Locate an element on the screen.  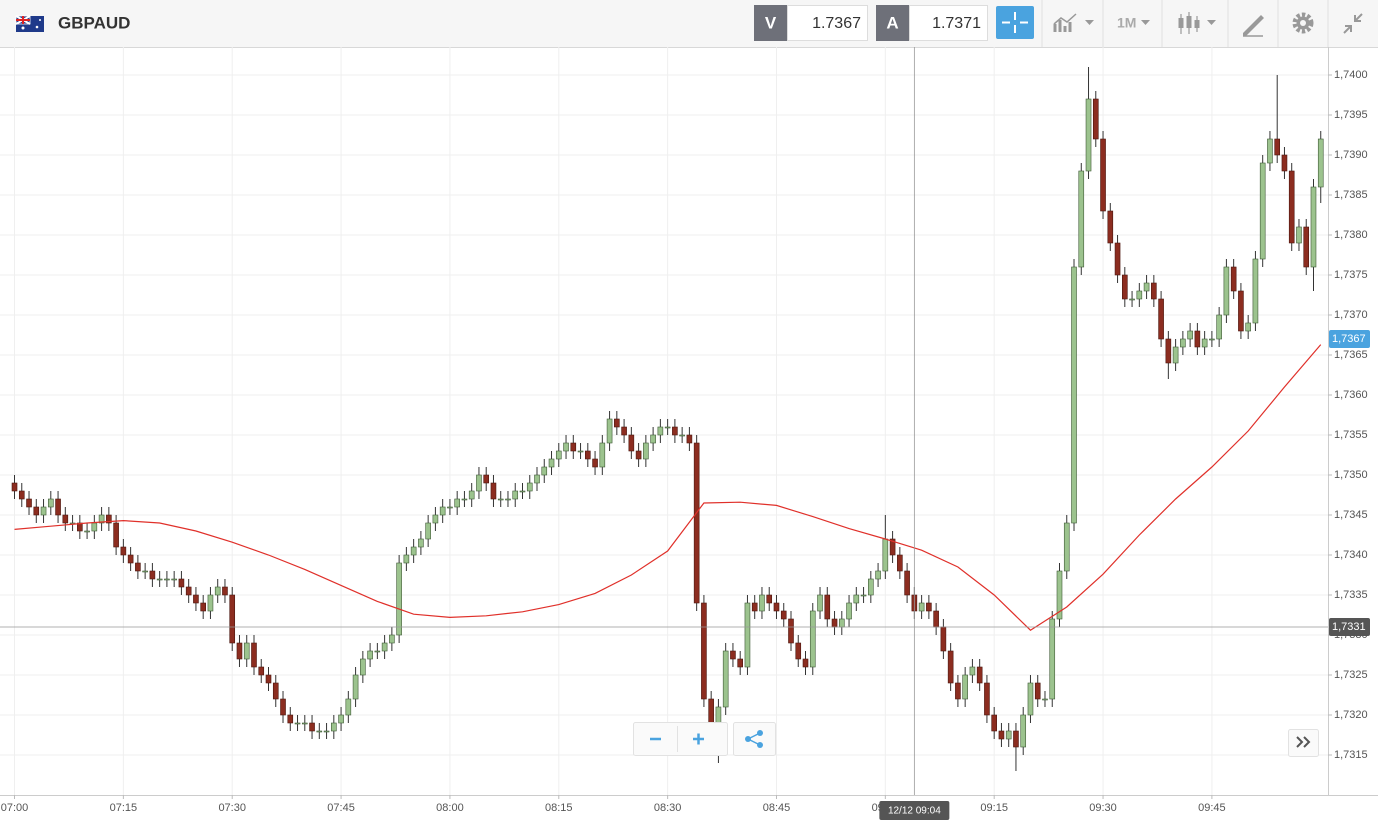
y-tick-label: 1,7370 is located at coordinates (1351, 315).